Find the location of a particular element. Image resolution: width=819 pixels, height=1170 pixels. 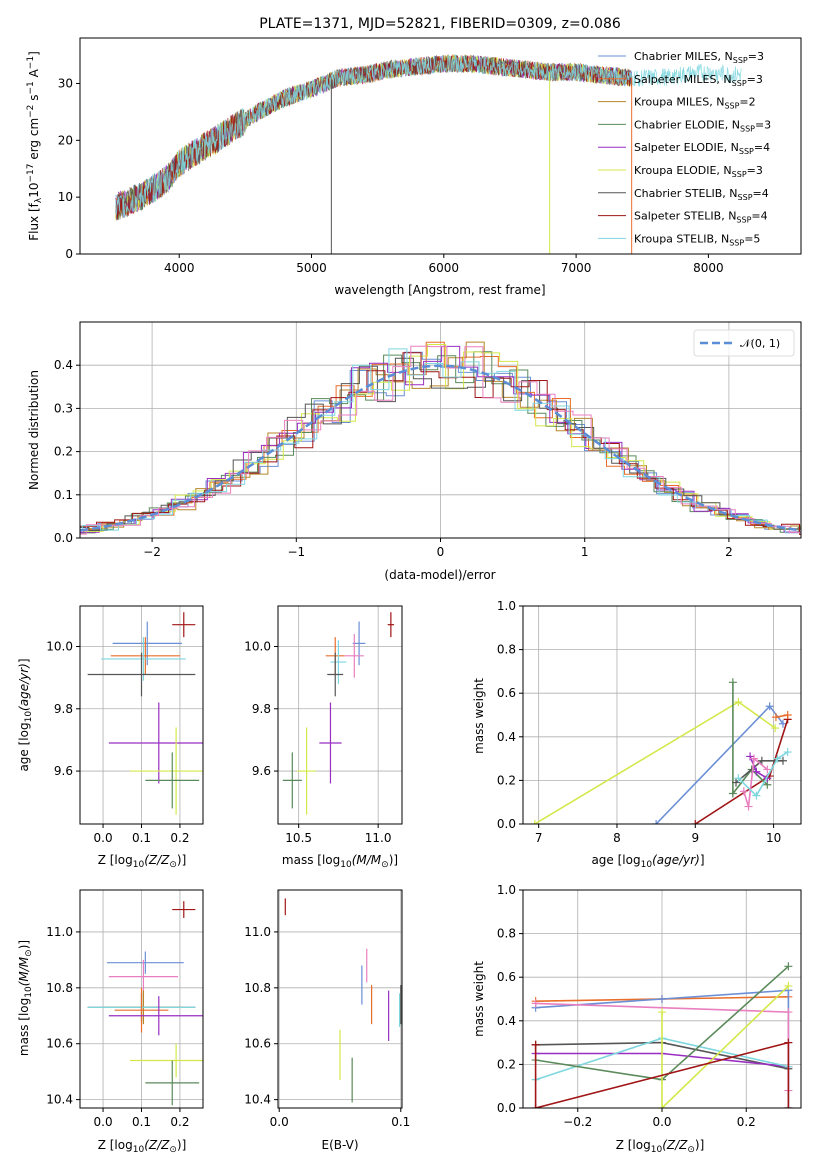

spectrum-legend-value: =3 is located at coordinates (755, 79).